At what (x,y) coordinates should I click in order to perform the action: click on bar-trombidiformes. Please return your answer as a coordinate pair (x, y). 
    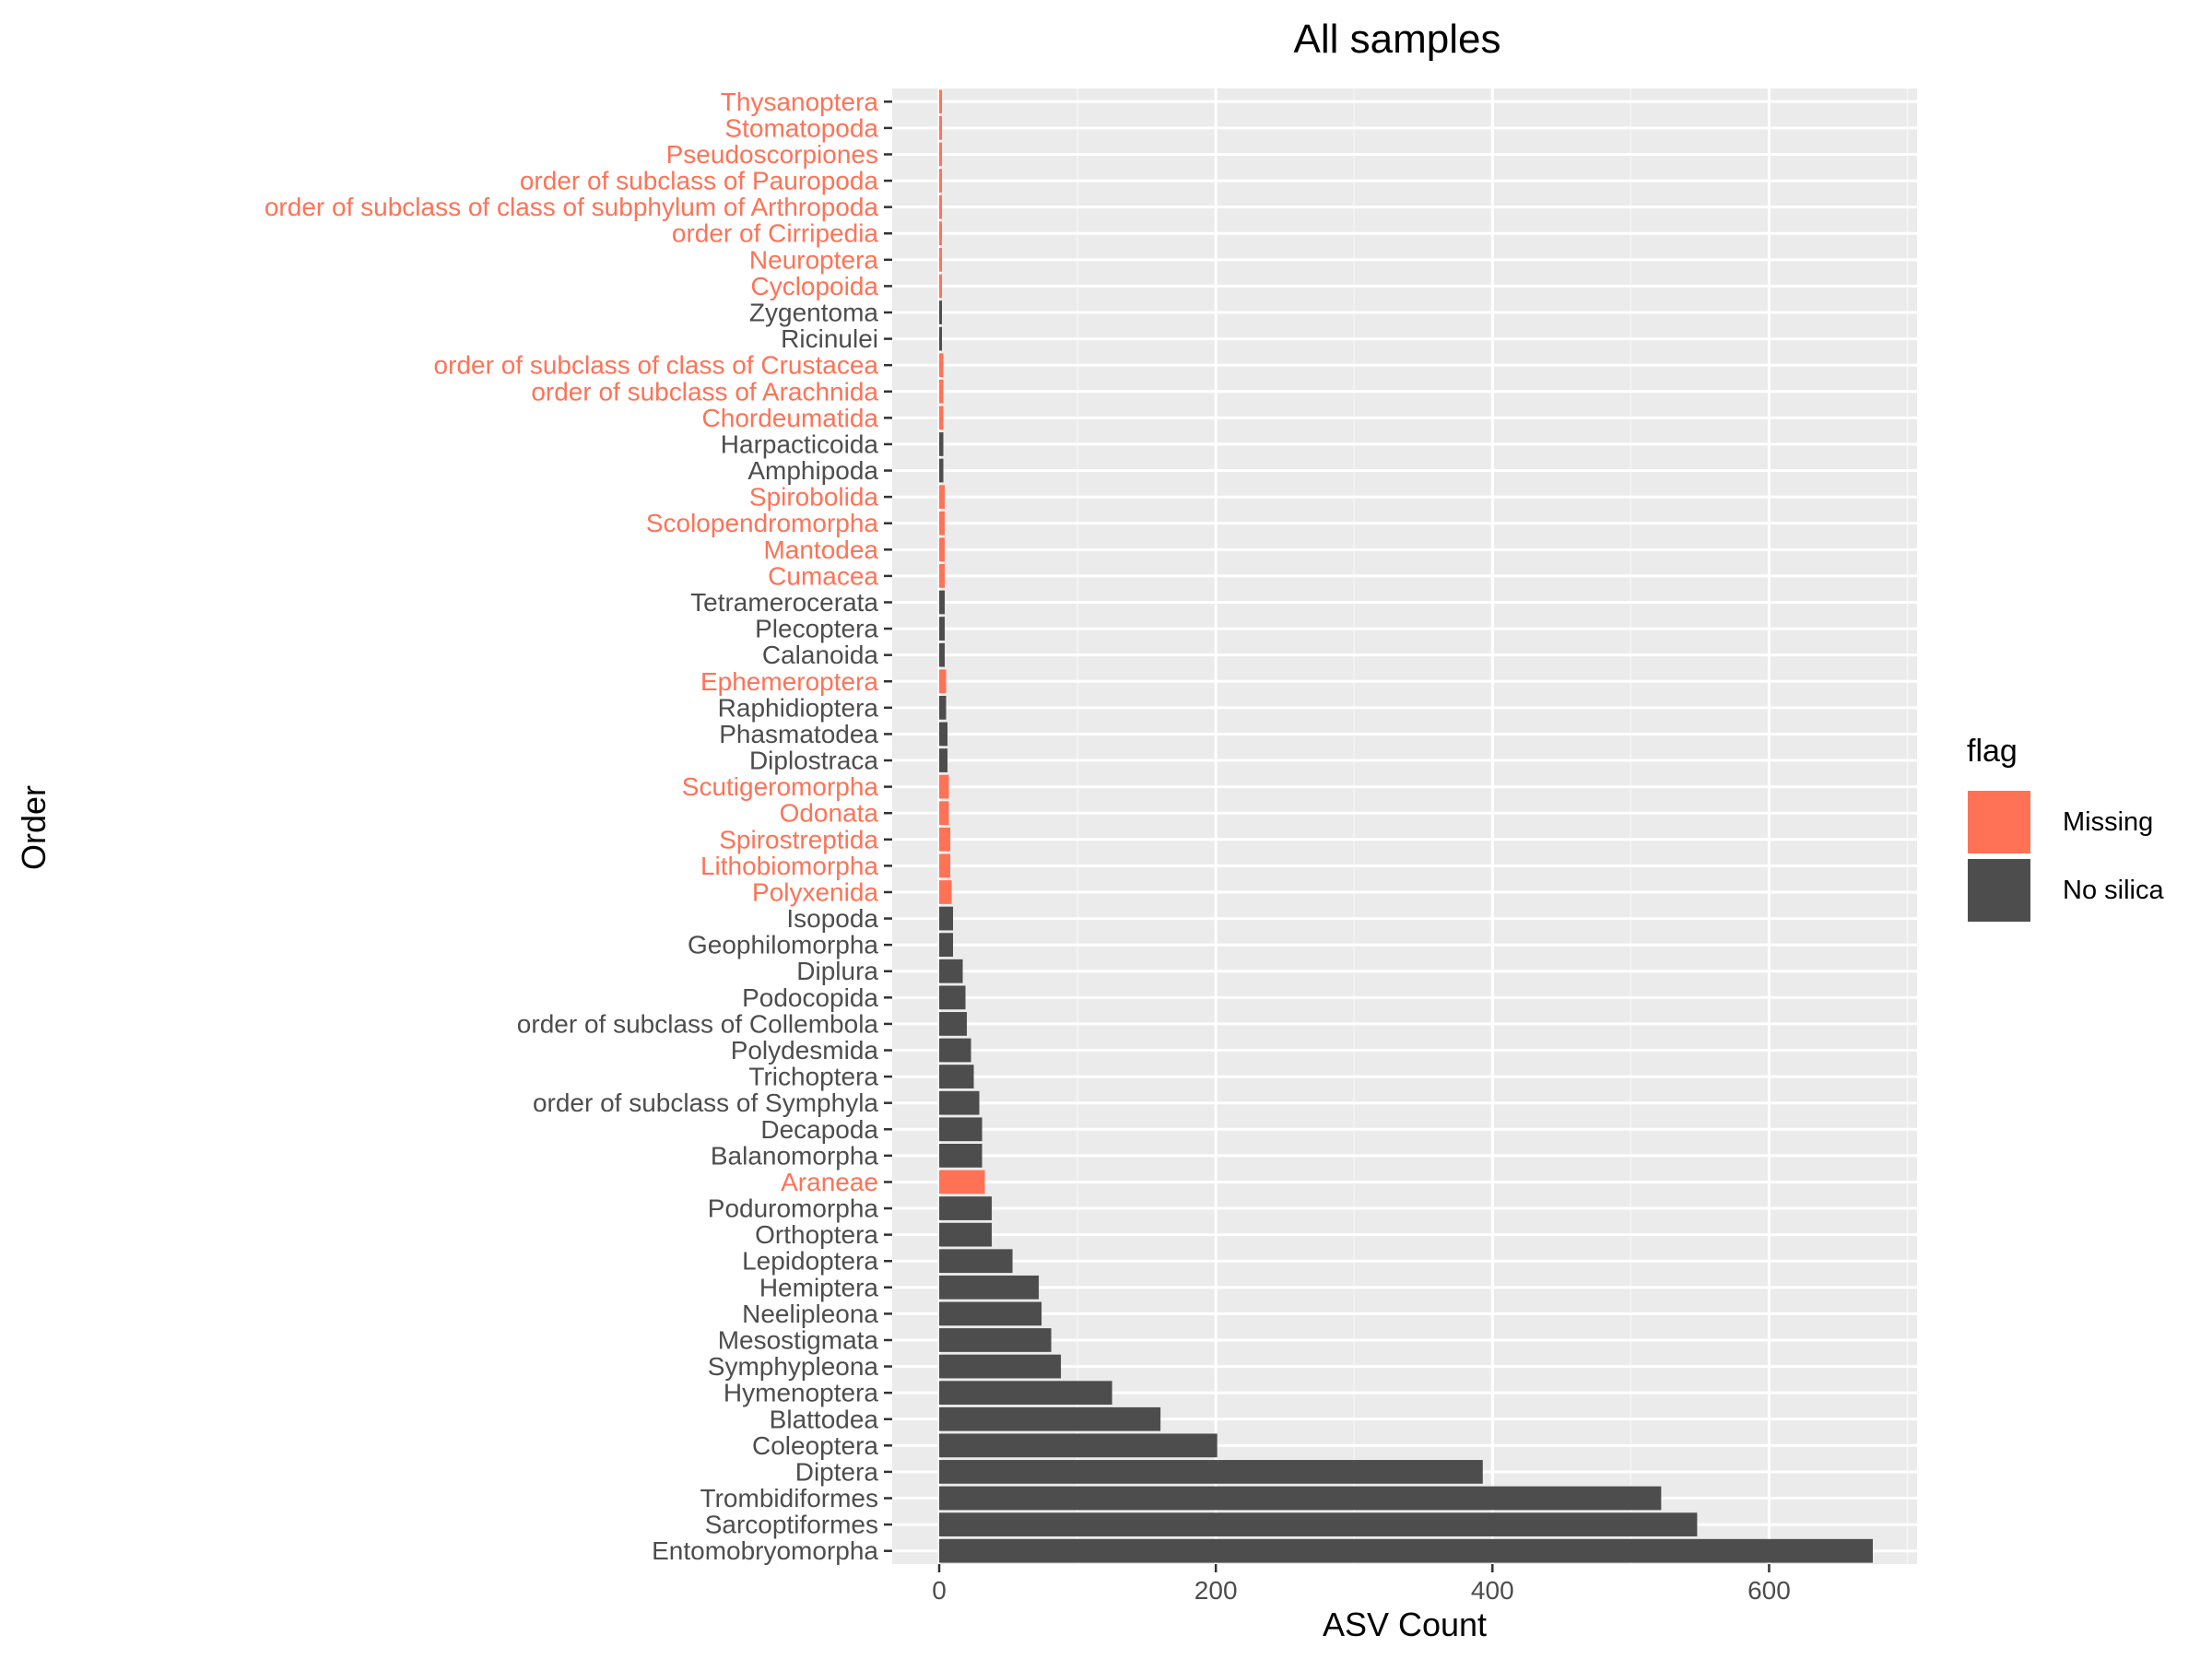
    Looking at the image, I should click on (1300, 1498).